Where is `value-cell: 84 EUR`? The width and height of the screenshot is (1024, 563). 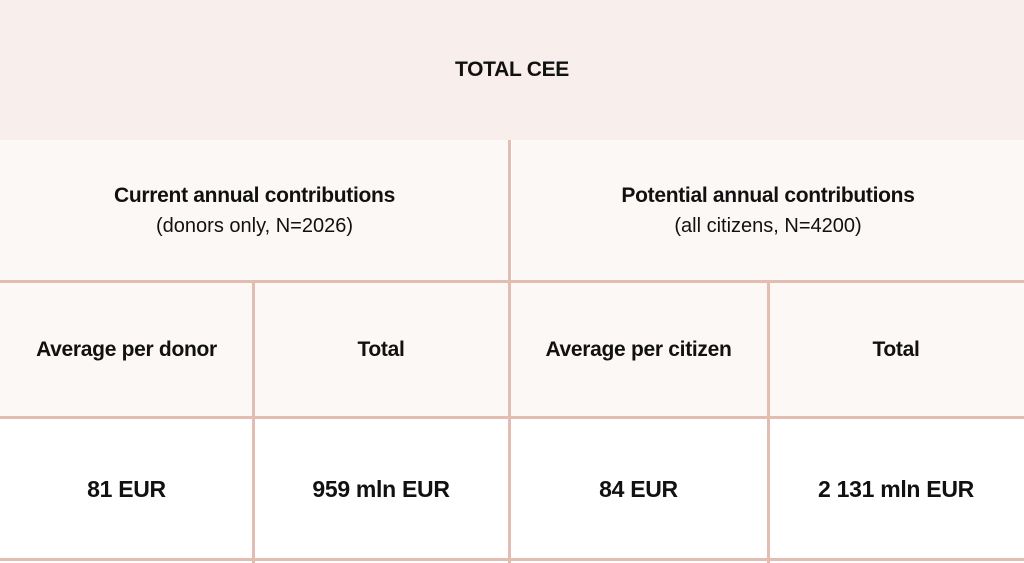
value-cell: 84 EUR is located at coordinates (638, 489).